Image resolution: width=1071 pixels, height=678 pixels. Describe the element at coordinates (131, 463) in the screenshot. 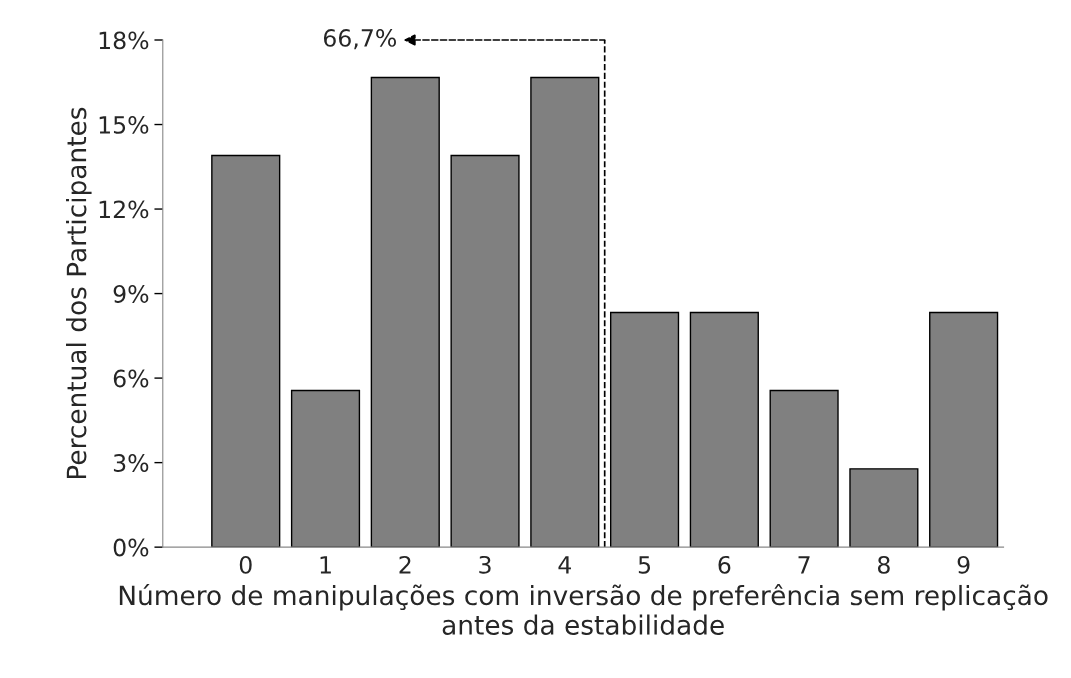

I see `y-tick-label: 3%` at that location.